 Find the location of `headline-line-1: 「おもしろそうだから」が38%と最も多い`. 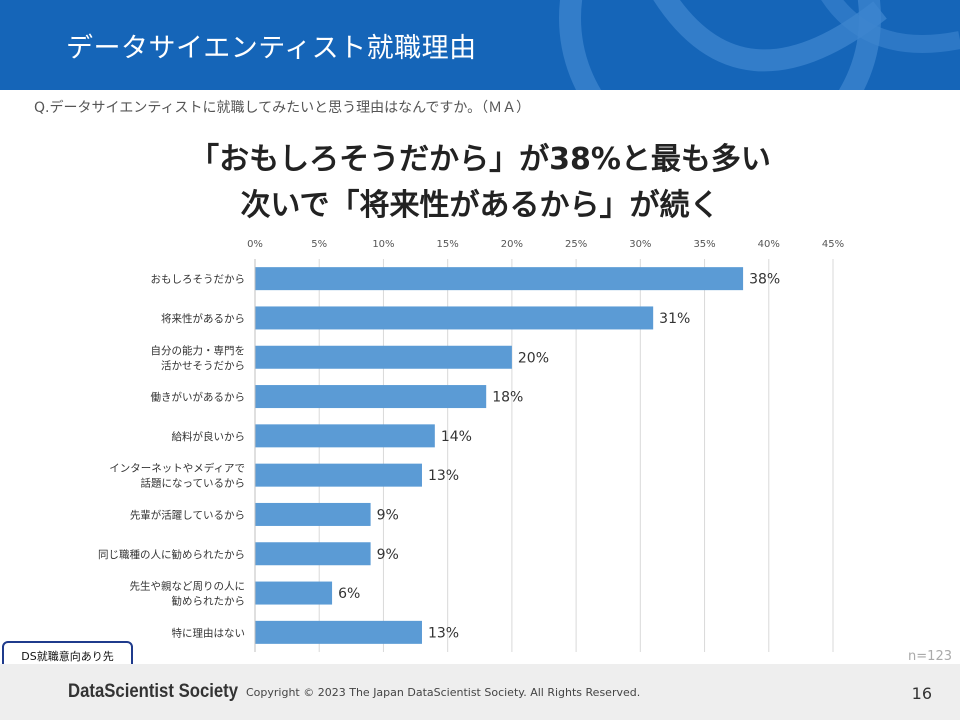

headline-line-1: 「おもしろそうだから」が38%と最も多い is located at coordinates (480, 159).